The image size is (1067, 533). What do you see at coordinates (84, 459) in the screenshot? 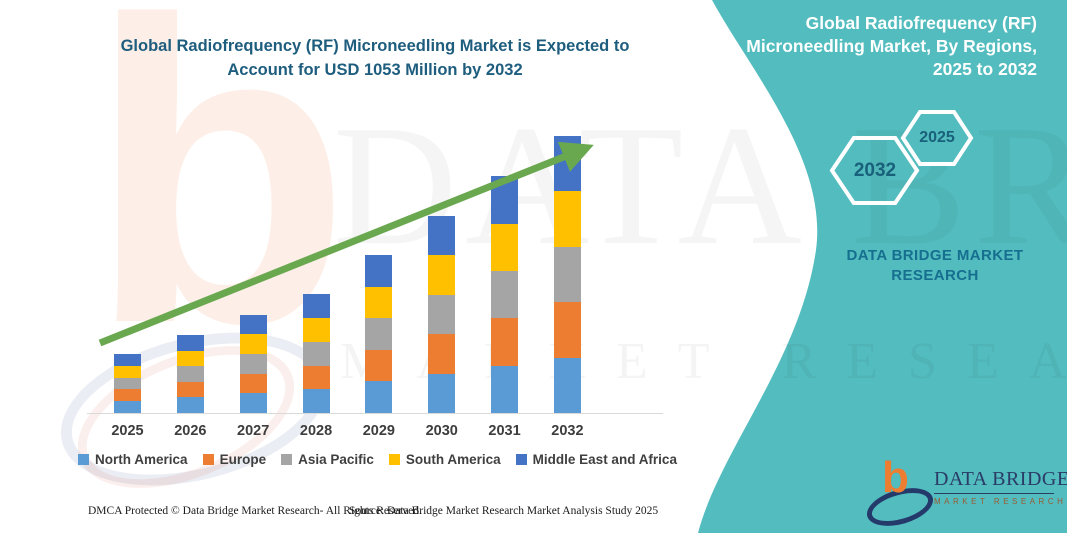
I see `legend-marker-north-america` at bounding box center [84, 459].